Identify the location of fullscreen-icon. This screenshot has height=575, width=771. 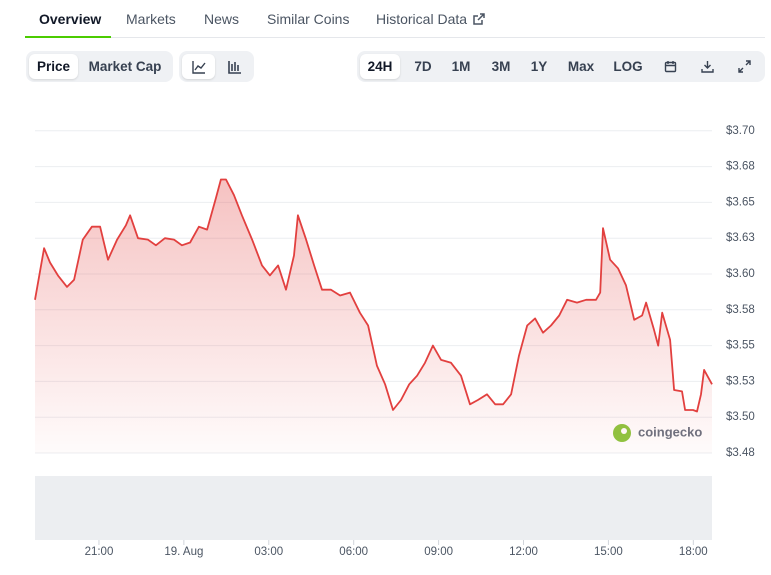
(744, 66).